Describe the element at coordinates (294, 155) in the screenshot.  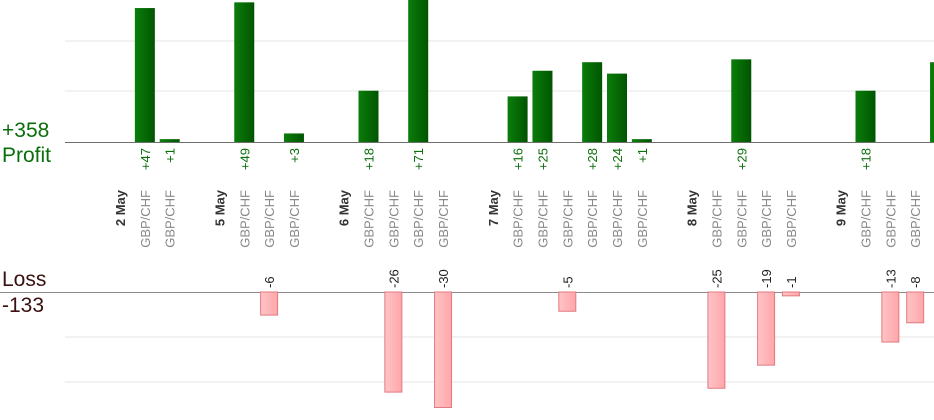
I see `profit-value-label: +3` at that location.